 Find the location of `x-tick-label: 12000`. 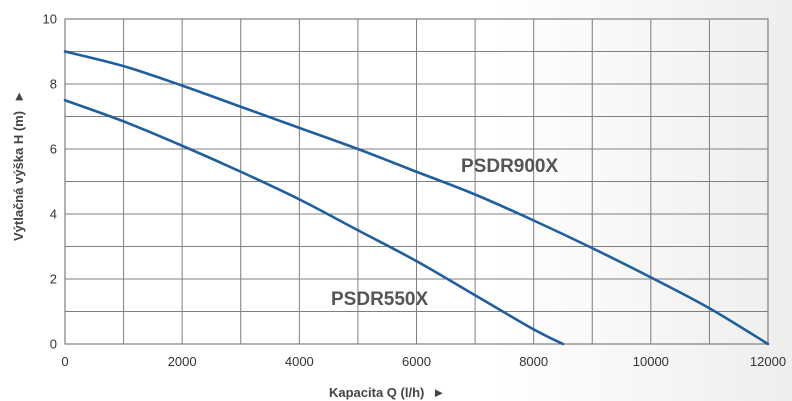

x-tick-label: 12000 is located at coordinates (768, 361).